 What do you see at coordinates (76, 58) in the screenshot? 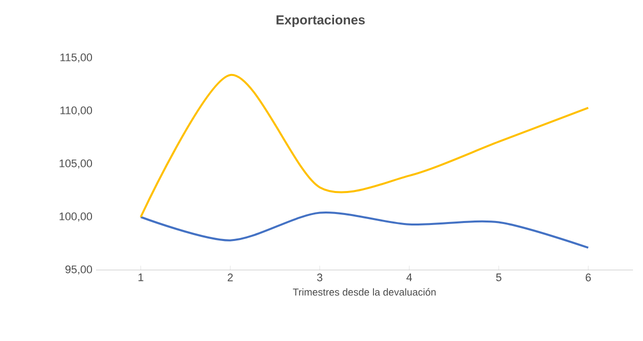
I see `y-tick-label: 115,00` at bounding box center [76, 58].